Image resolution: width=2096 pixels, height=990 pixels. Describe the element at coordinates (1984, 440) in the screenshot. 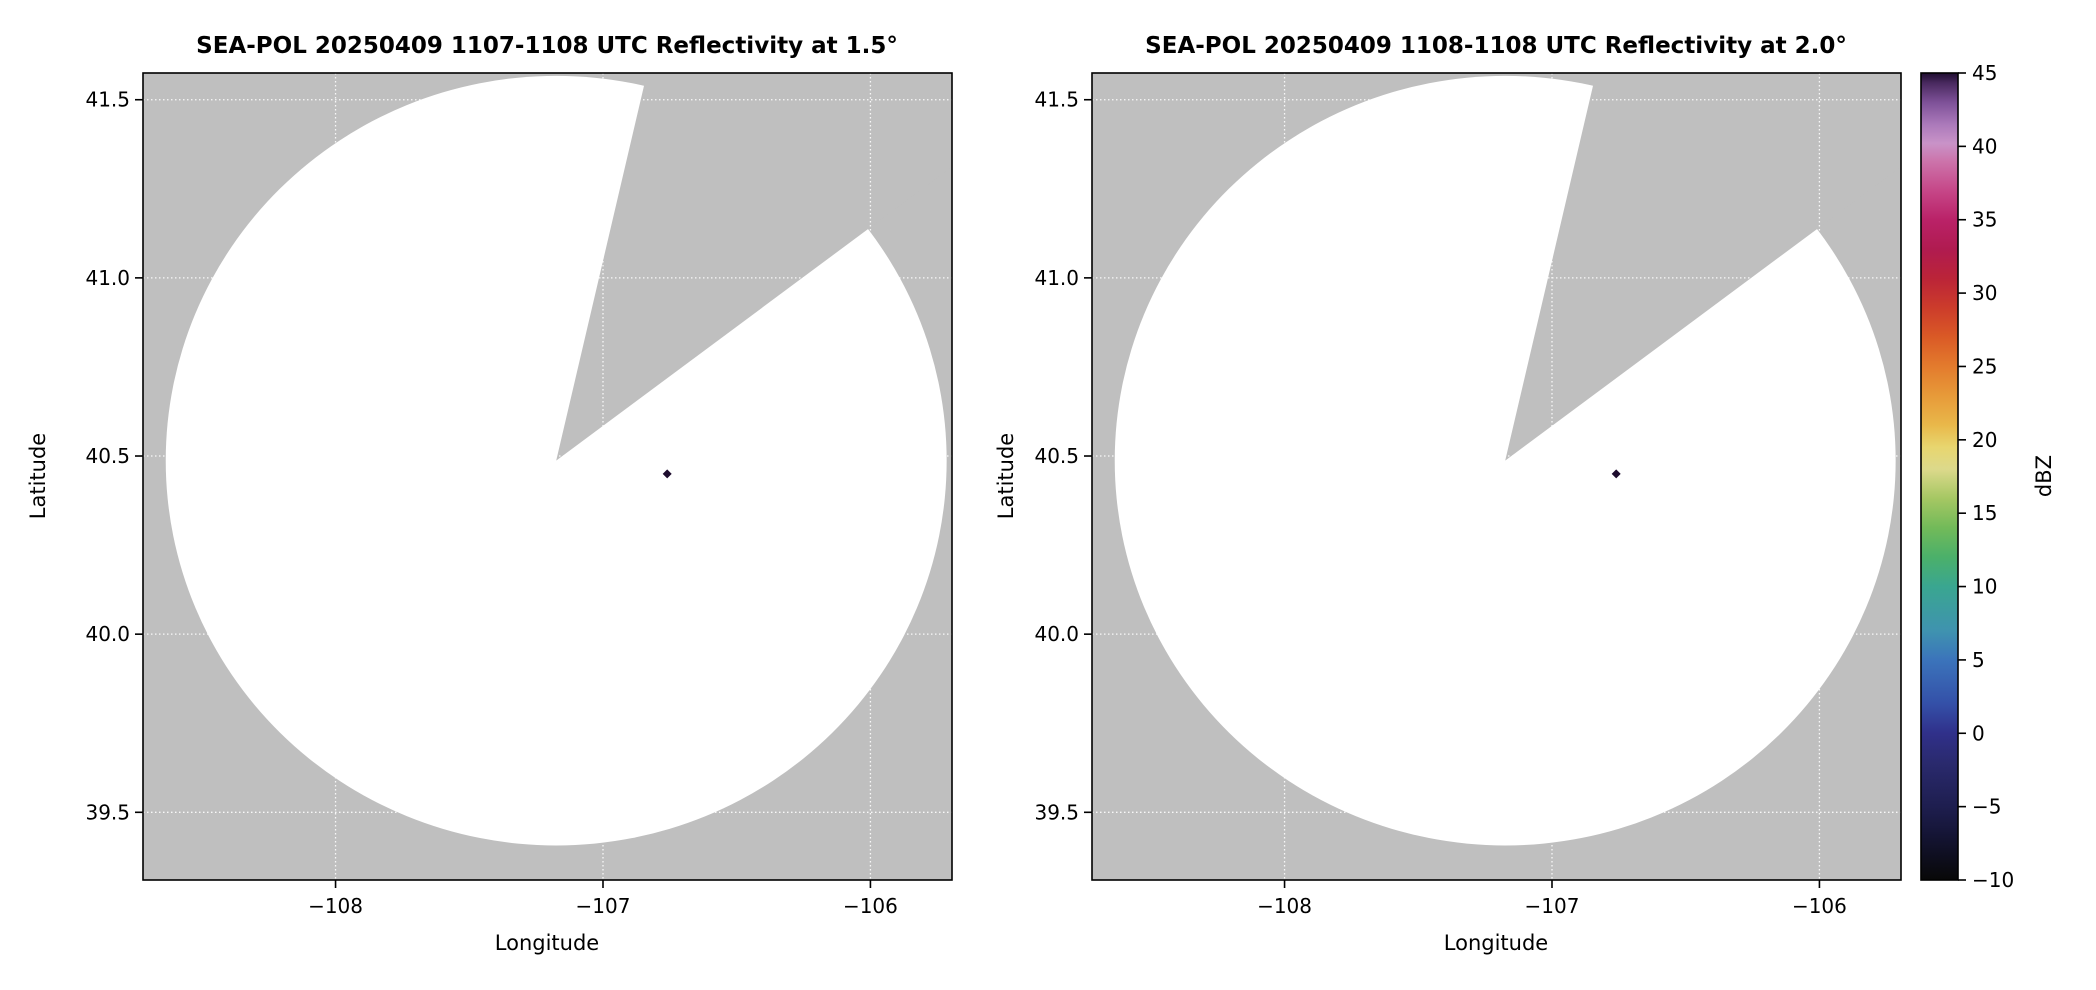

I see `colorbar-tick-label: 20` at that location.